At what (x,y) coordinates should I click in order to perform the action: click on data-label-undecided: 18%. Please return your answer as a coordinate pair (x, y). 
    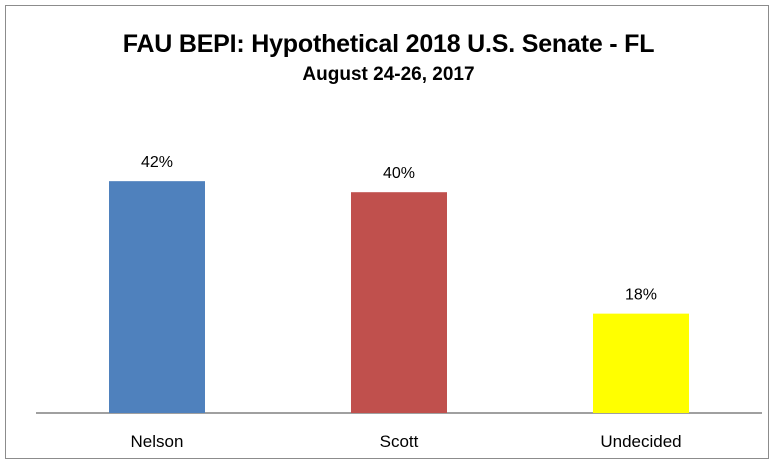
    Looking at the image, I should click on (641, 295).